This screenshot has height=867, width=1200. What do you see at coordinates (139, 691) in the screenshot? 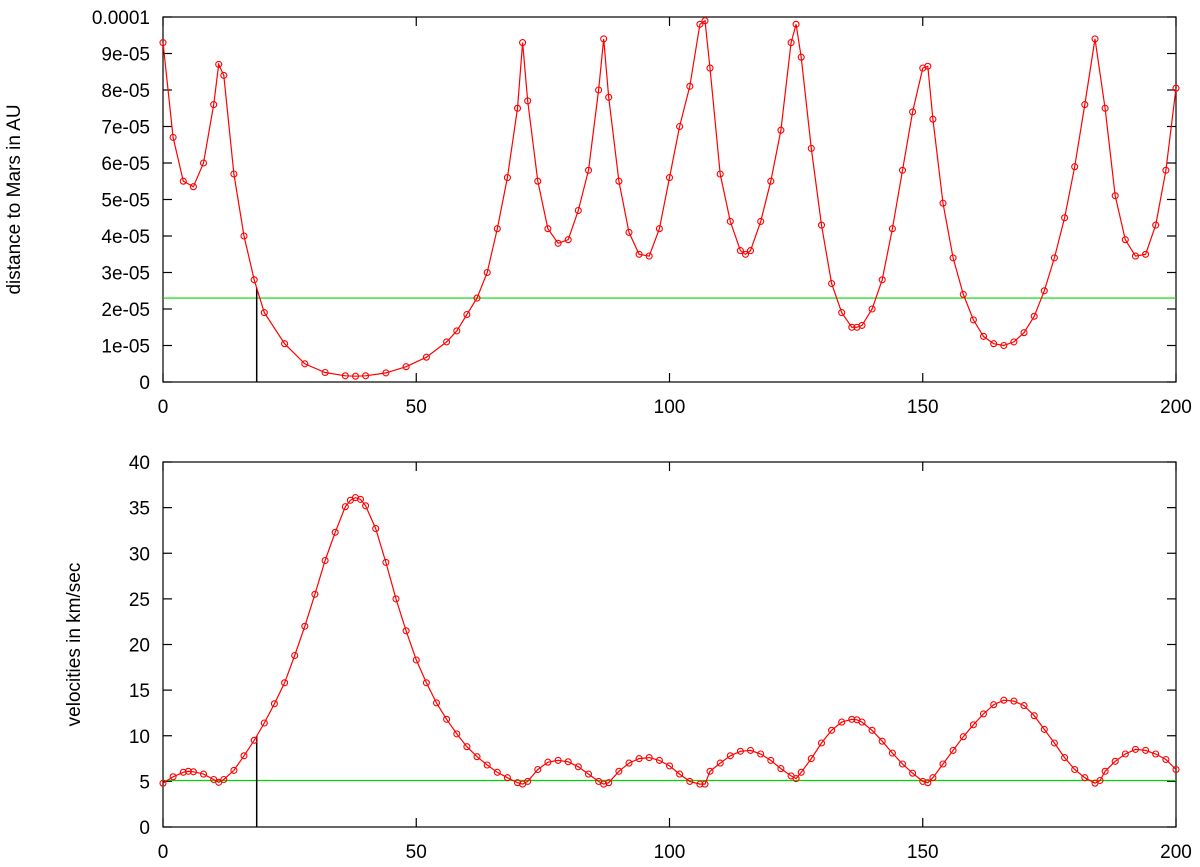
I see `y-tick-label: 15` at bounding box center [139, 691].